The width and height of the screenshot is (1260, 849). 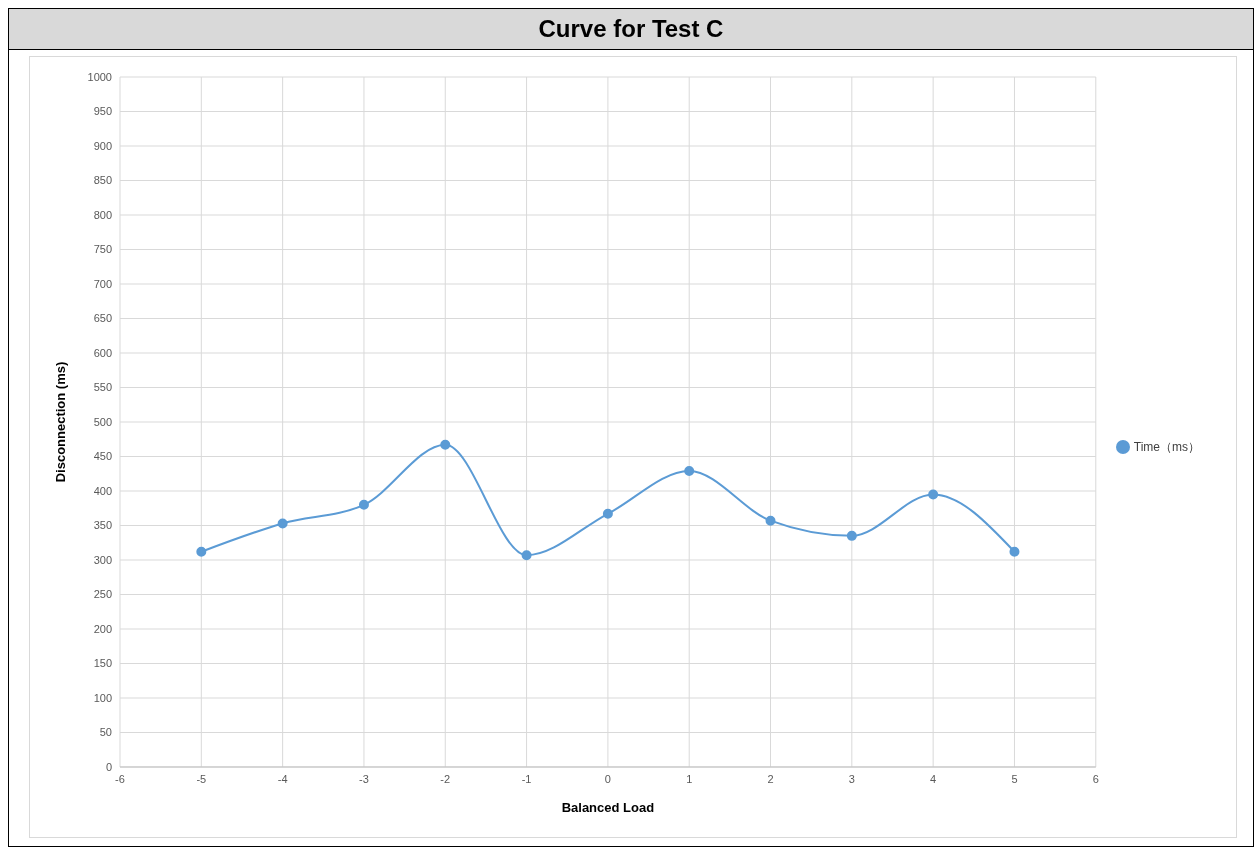 I want to click on y-tick-label: 600, so click(x=102, y=352).